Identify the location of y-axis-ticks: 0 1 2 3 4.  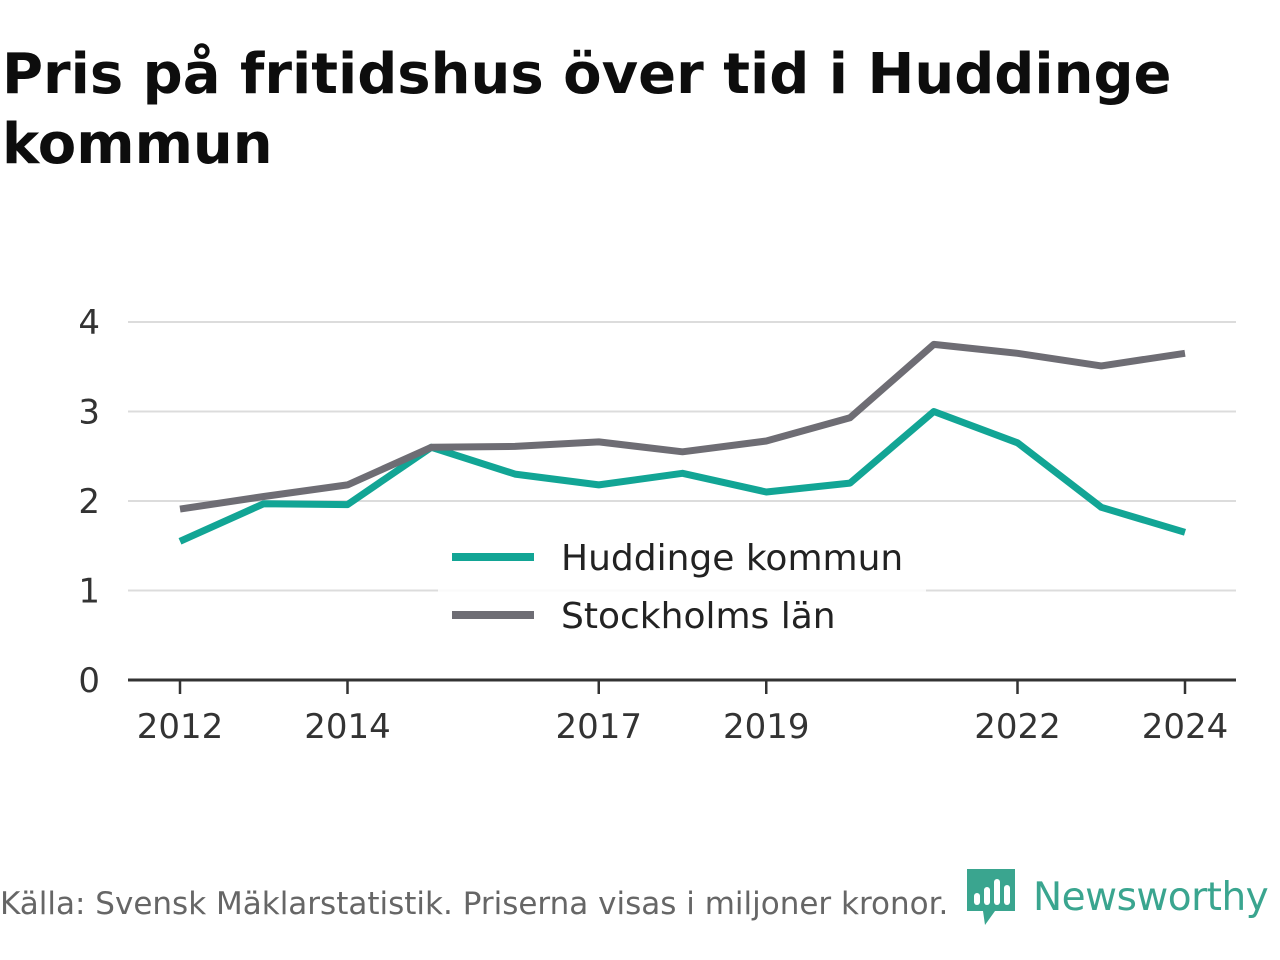
(89, 502).